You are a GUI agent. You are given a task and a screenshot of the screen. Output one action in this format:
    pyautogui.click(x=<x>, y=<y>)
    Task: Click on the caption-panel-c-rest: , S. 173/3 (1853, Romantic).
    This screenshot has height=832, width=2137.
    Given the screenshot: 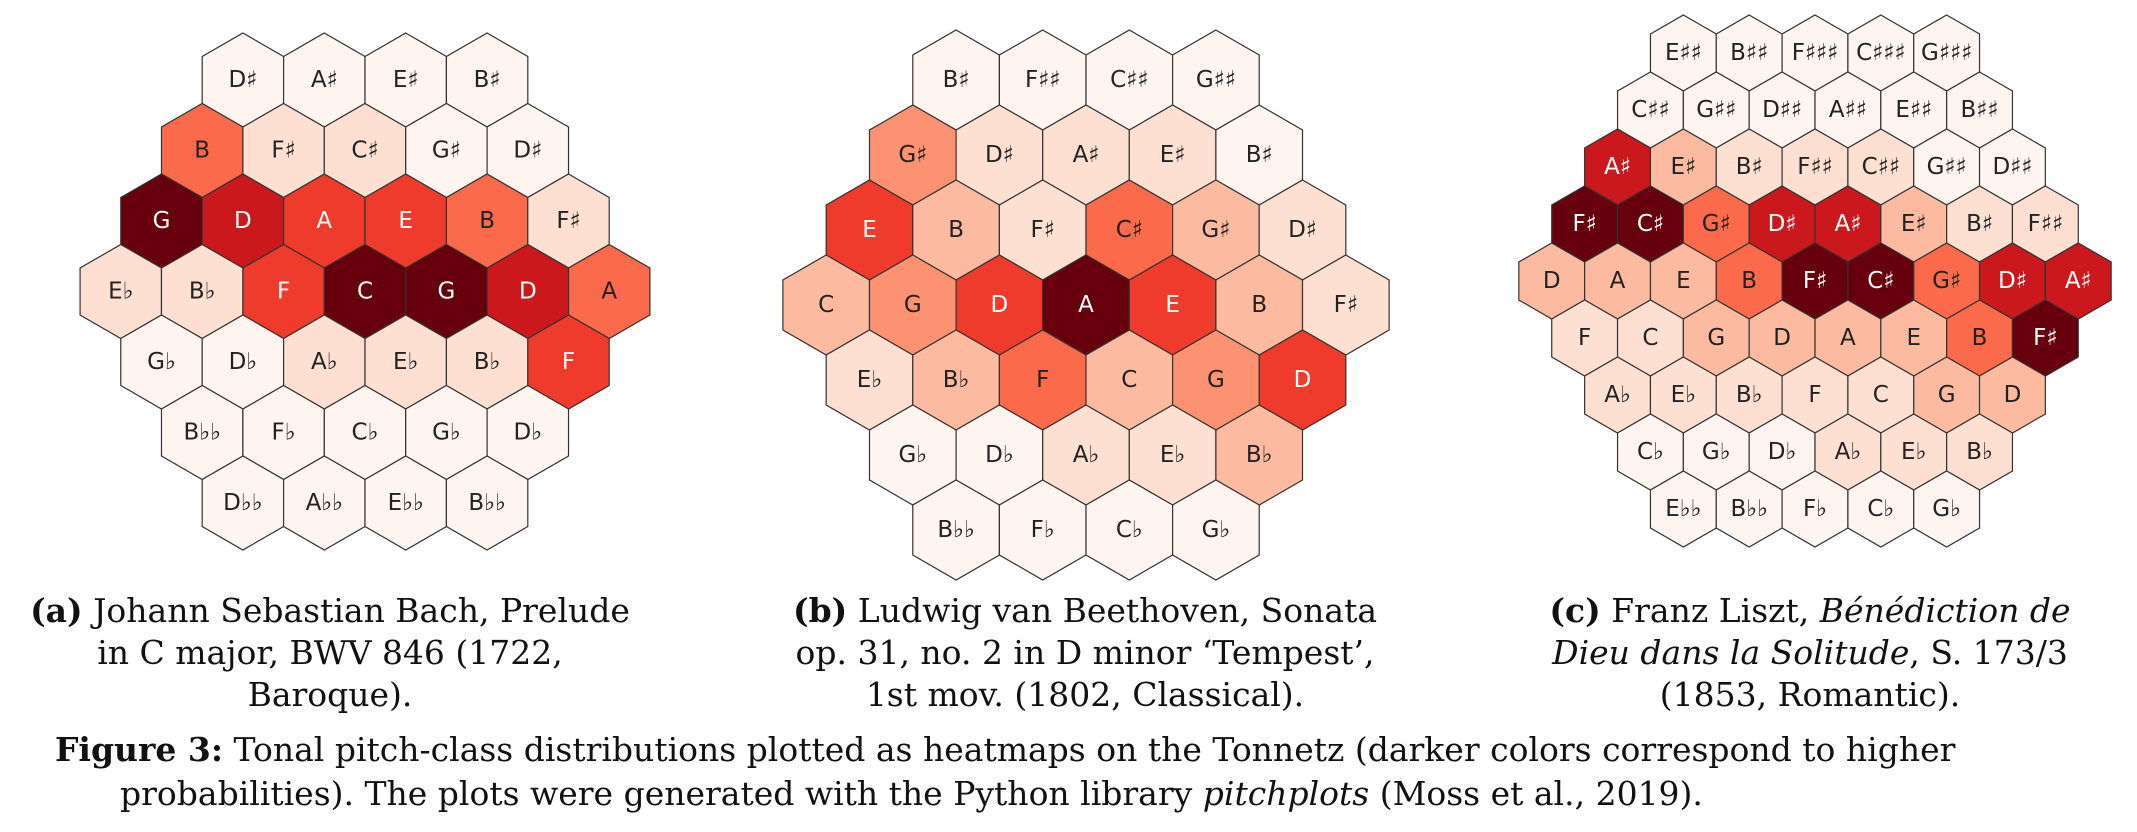 What is the action you would take?
    pyautogui.click(x=1863, y=673)
    